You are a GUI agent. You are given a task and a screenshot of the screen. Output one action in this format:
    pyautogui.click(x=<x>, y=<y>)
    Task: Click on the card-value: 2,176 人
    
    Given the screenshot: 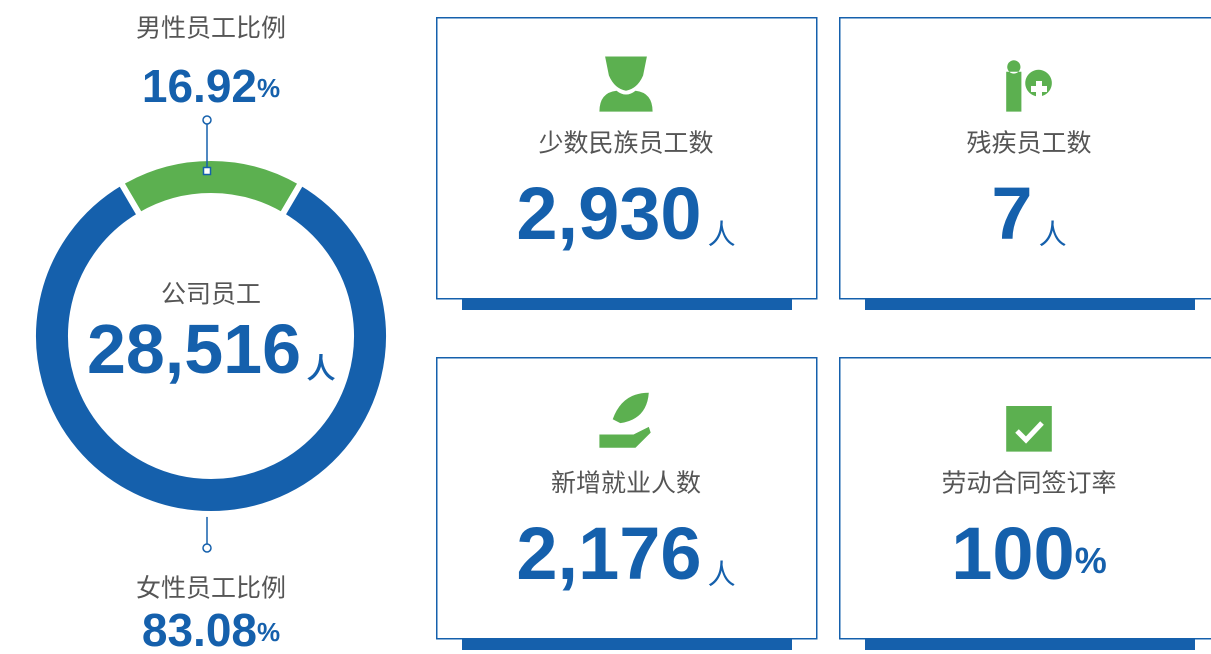 What is the action you would take?
    pyautogui.click(x=625, y=553)
    